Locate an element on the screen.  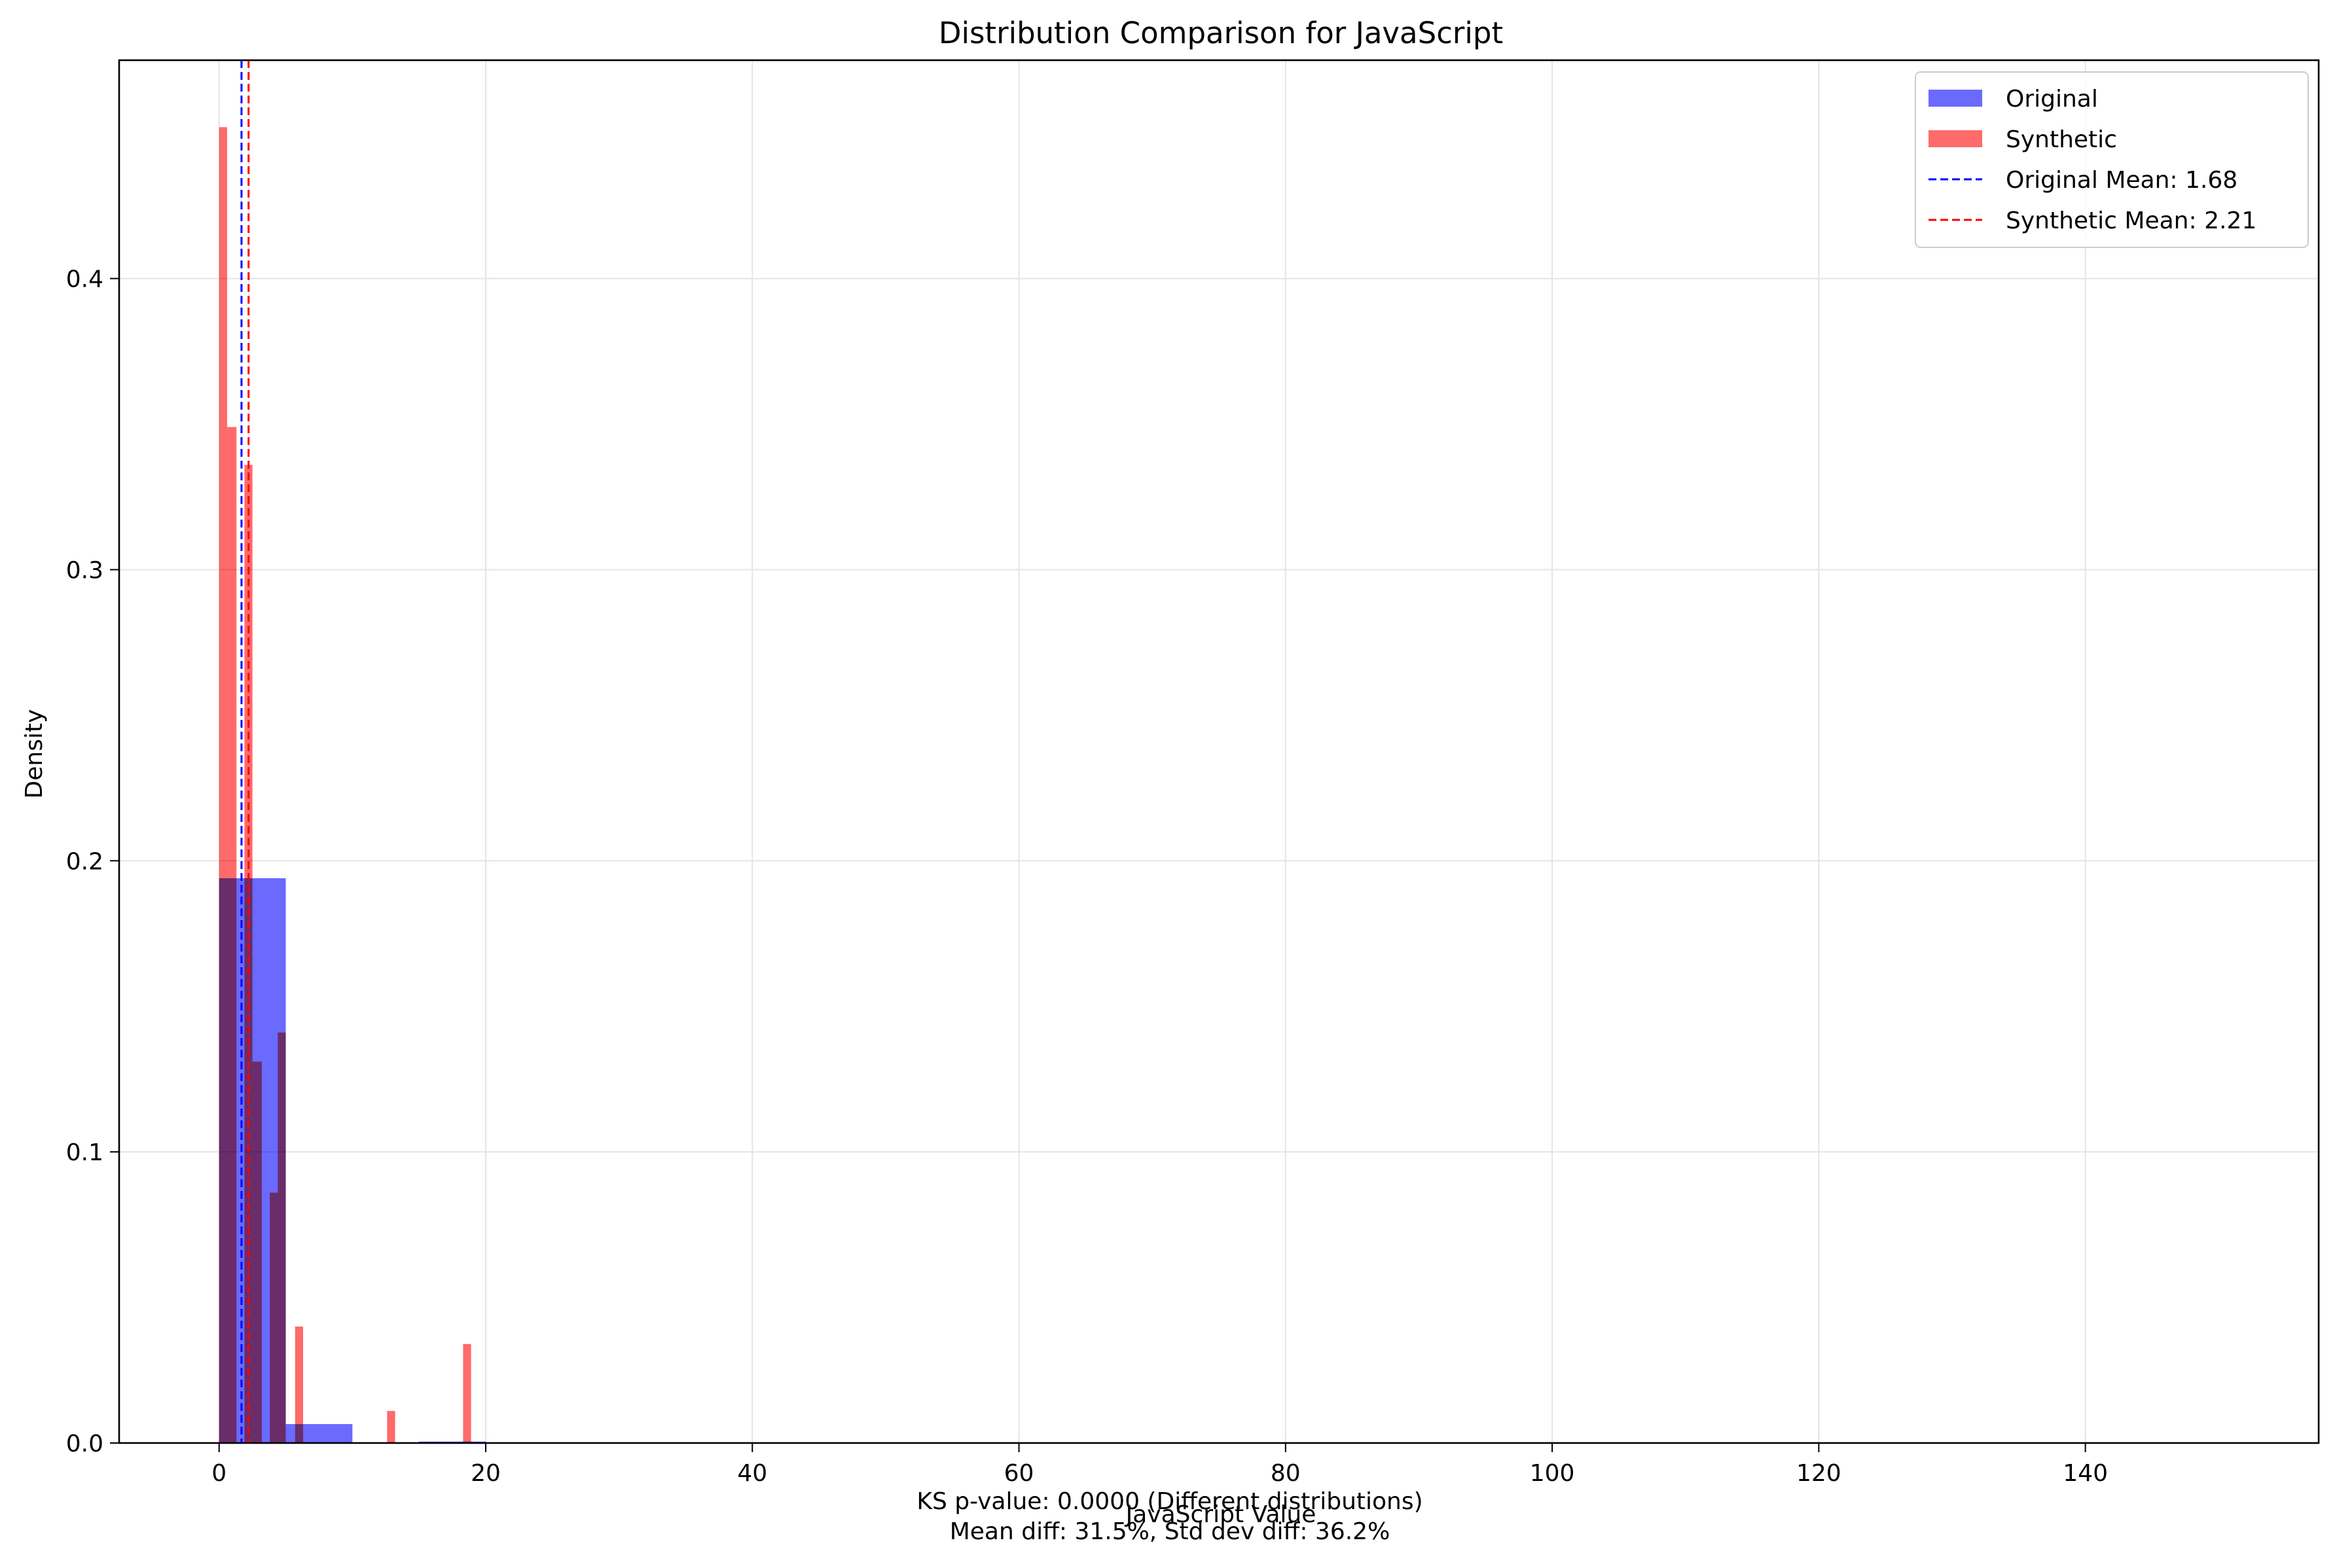
y-tick-label: 0.3 is located at coordinates (85, 570).